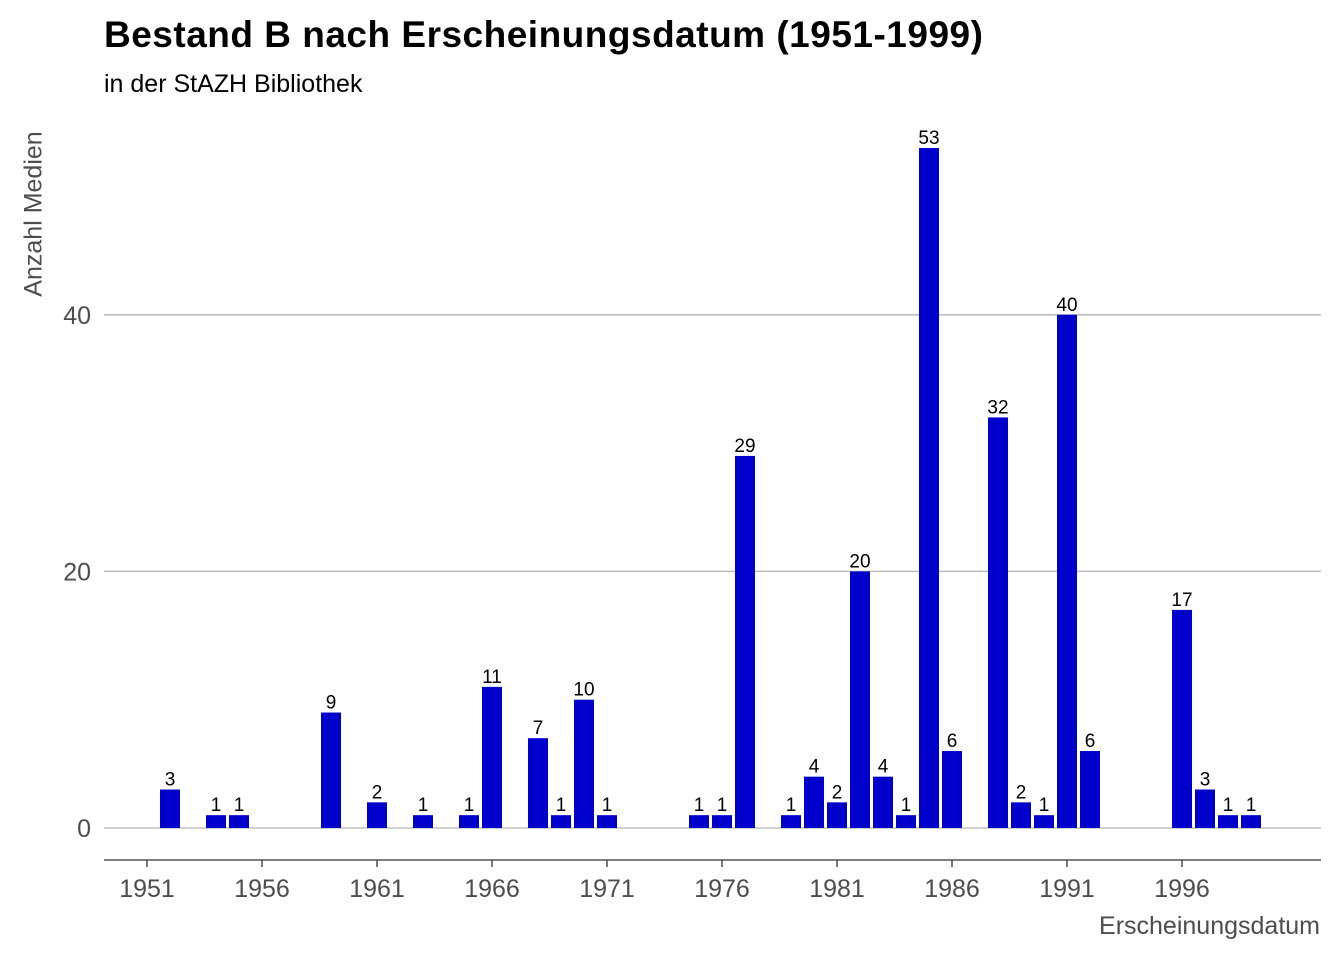 The height and width of the screenshot is (960, 1344). What do you see at coordinates (492, 889) in the screenshot?
I see `x-tick-label: 1966` at bounding box center [492, 889].